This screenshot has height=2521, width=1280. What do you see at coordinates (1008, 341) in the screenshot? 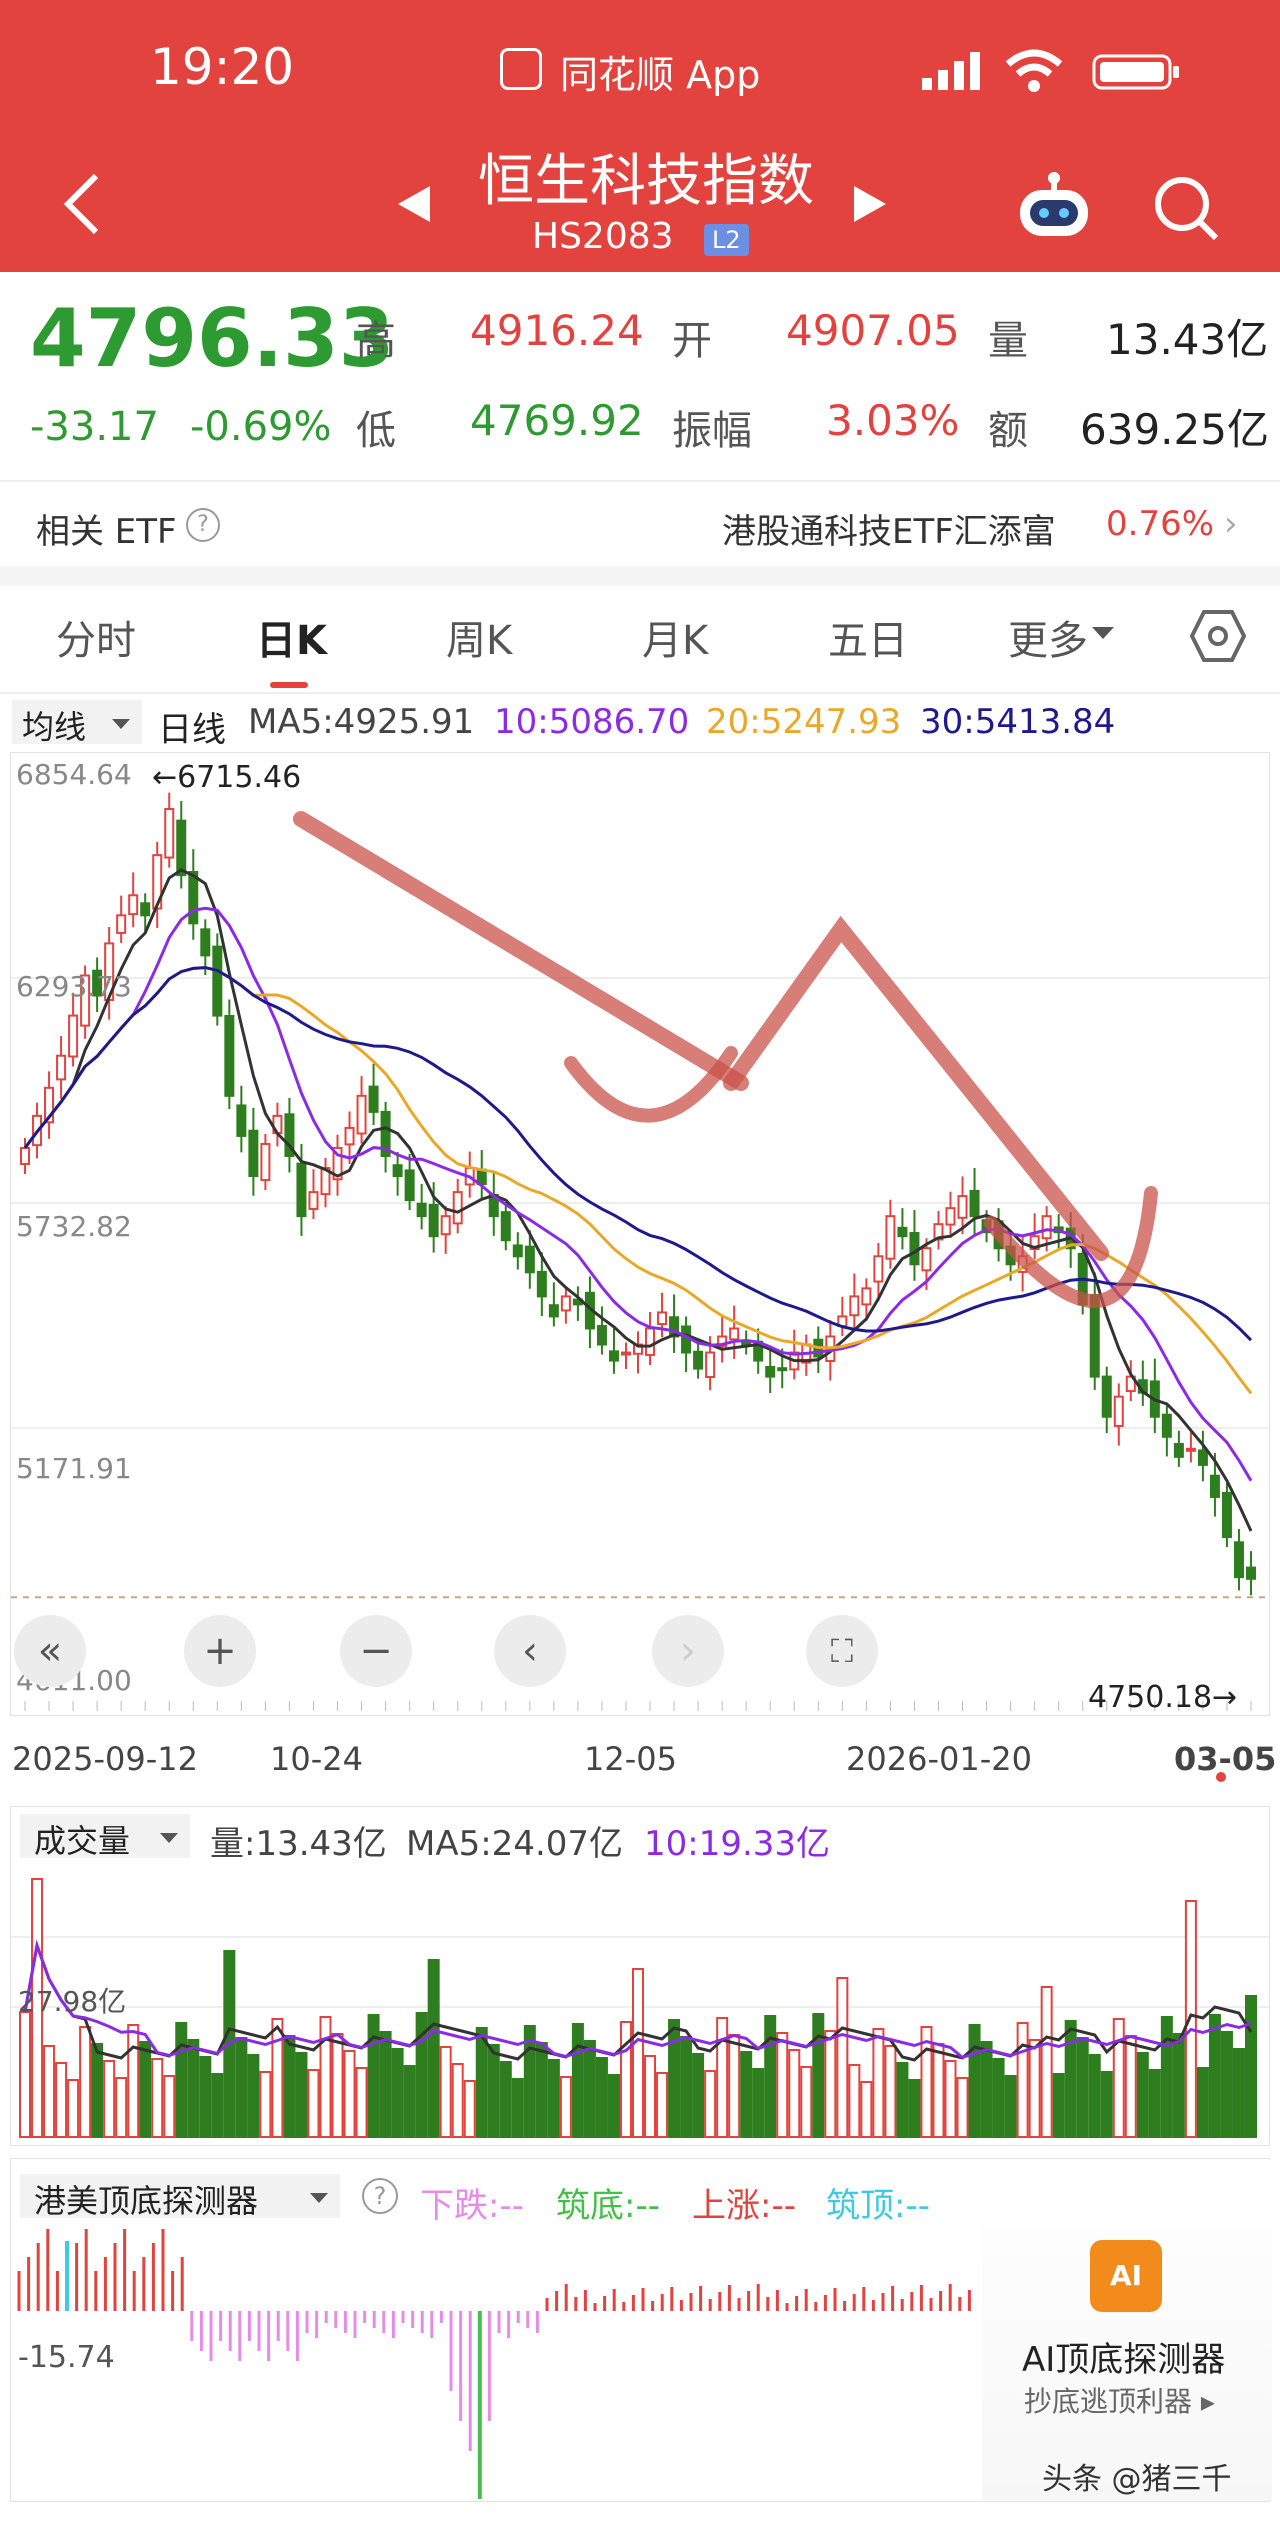
I see `volume-label: 量` at bounding box center [1008, 341].